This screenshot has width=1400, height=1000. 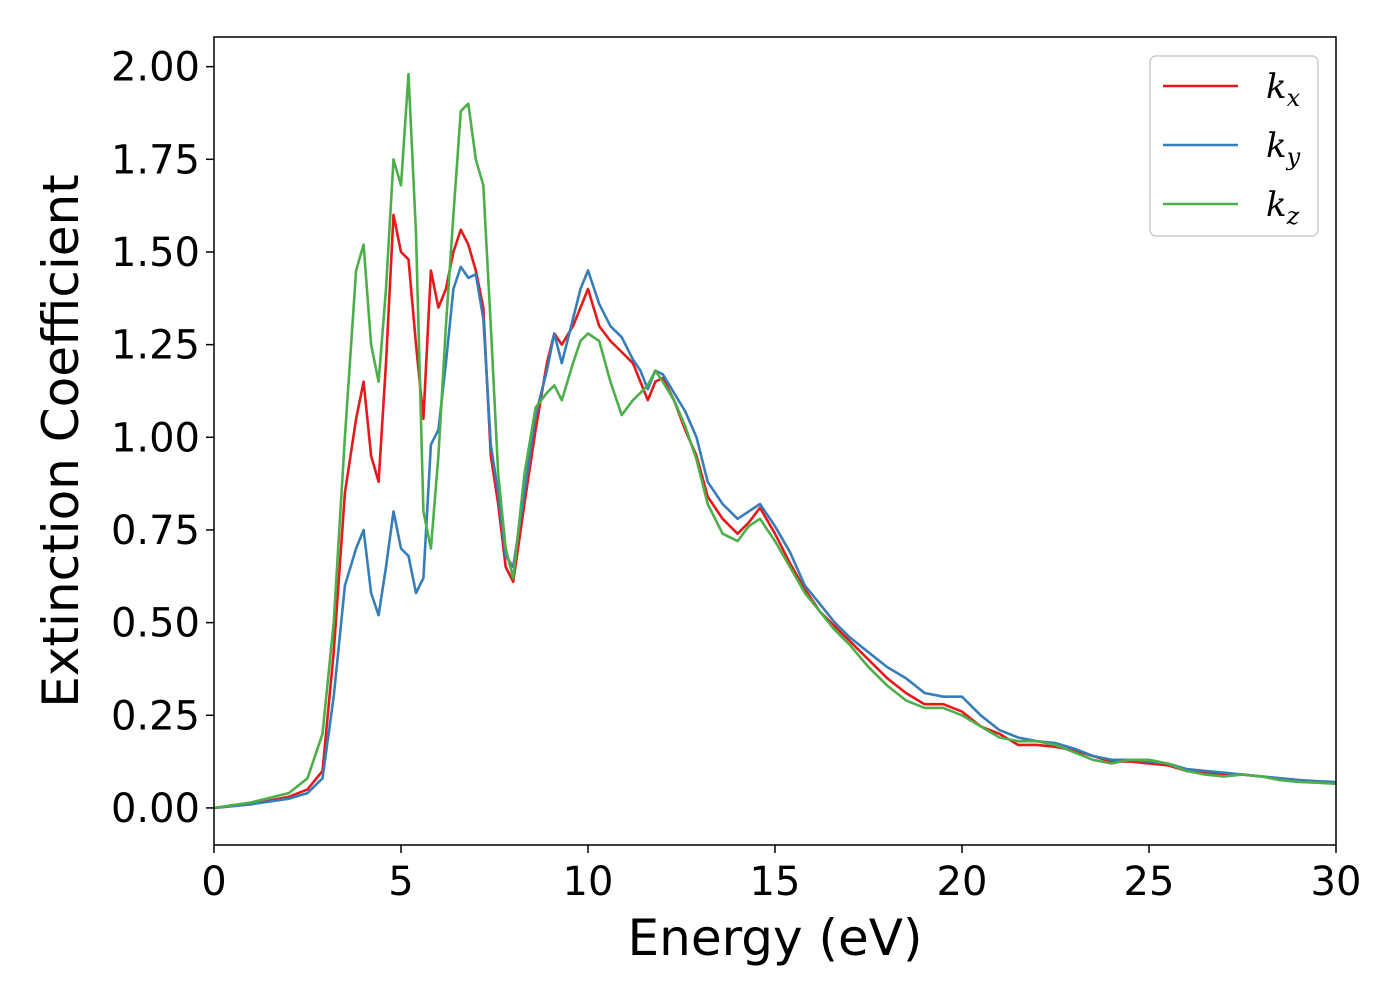 I want to click on y-tick-label: 0.50, so click(x=155, y=624).